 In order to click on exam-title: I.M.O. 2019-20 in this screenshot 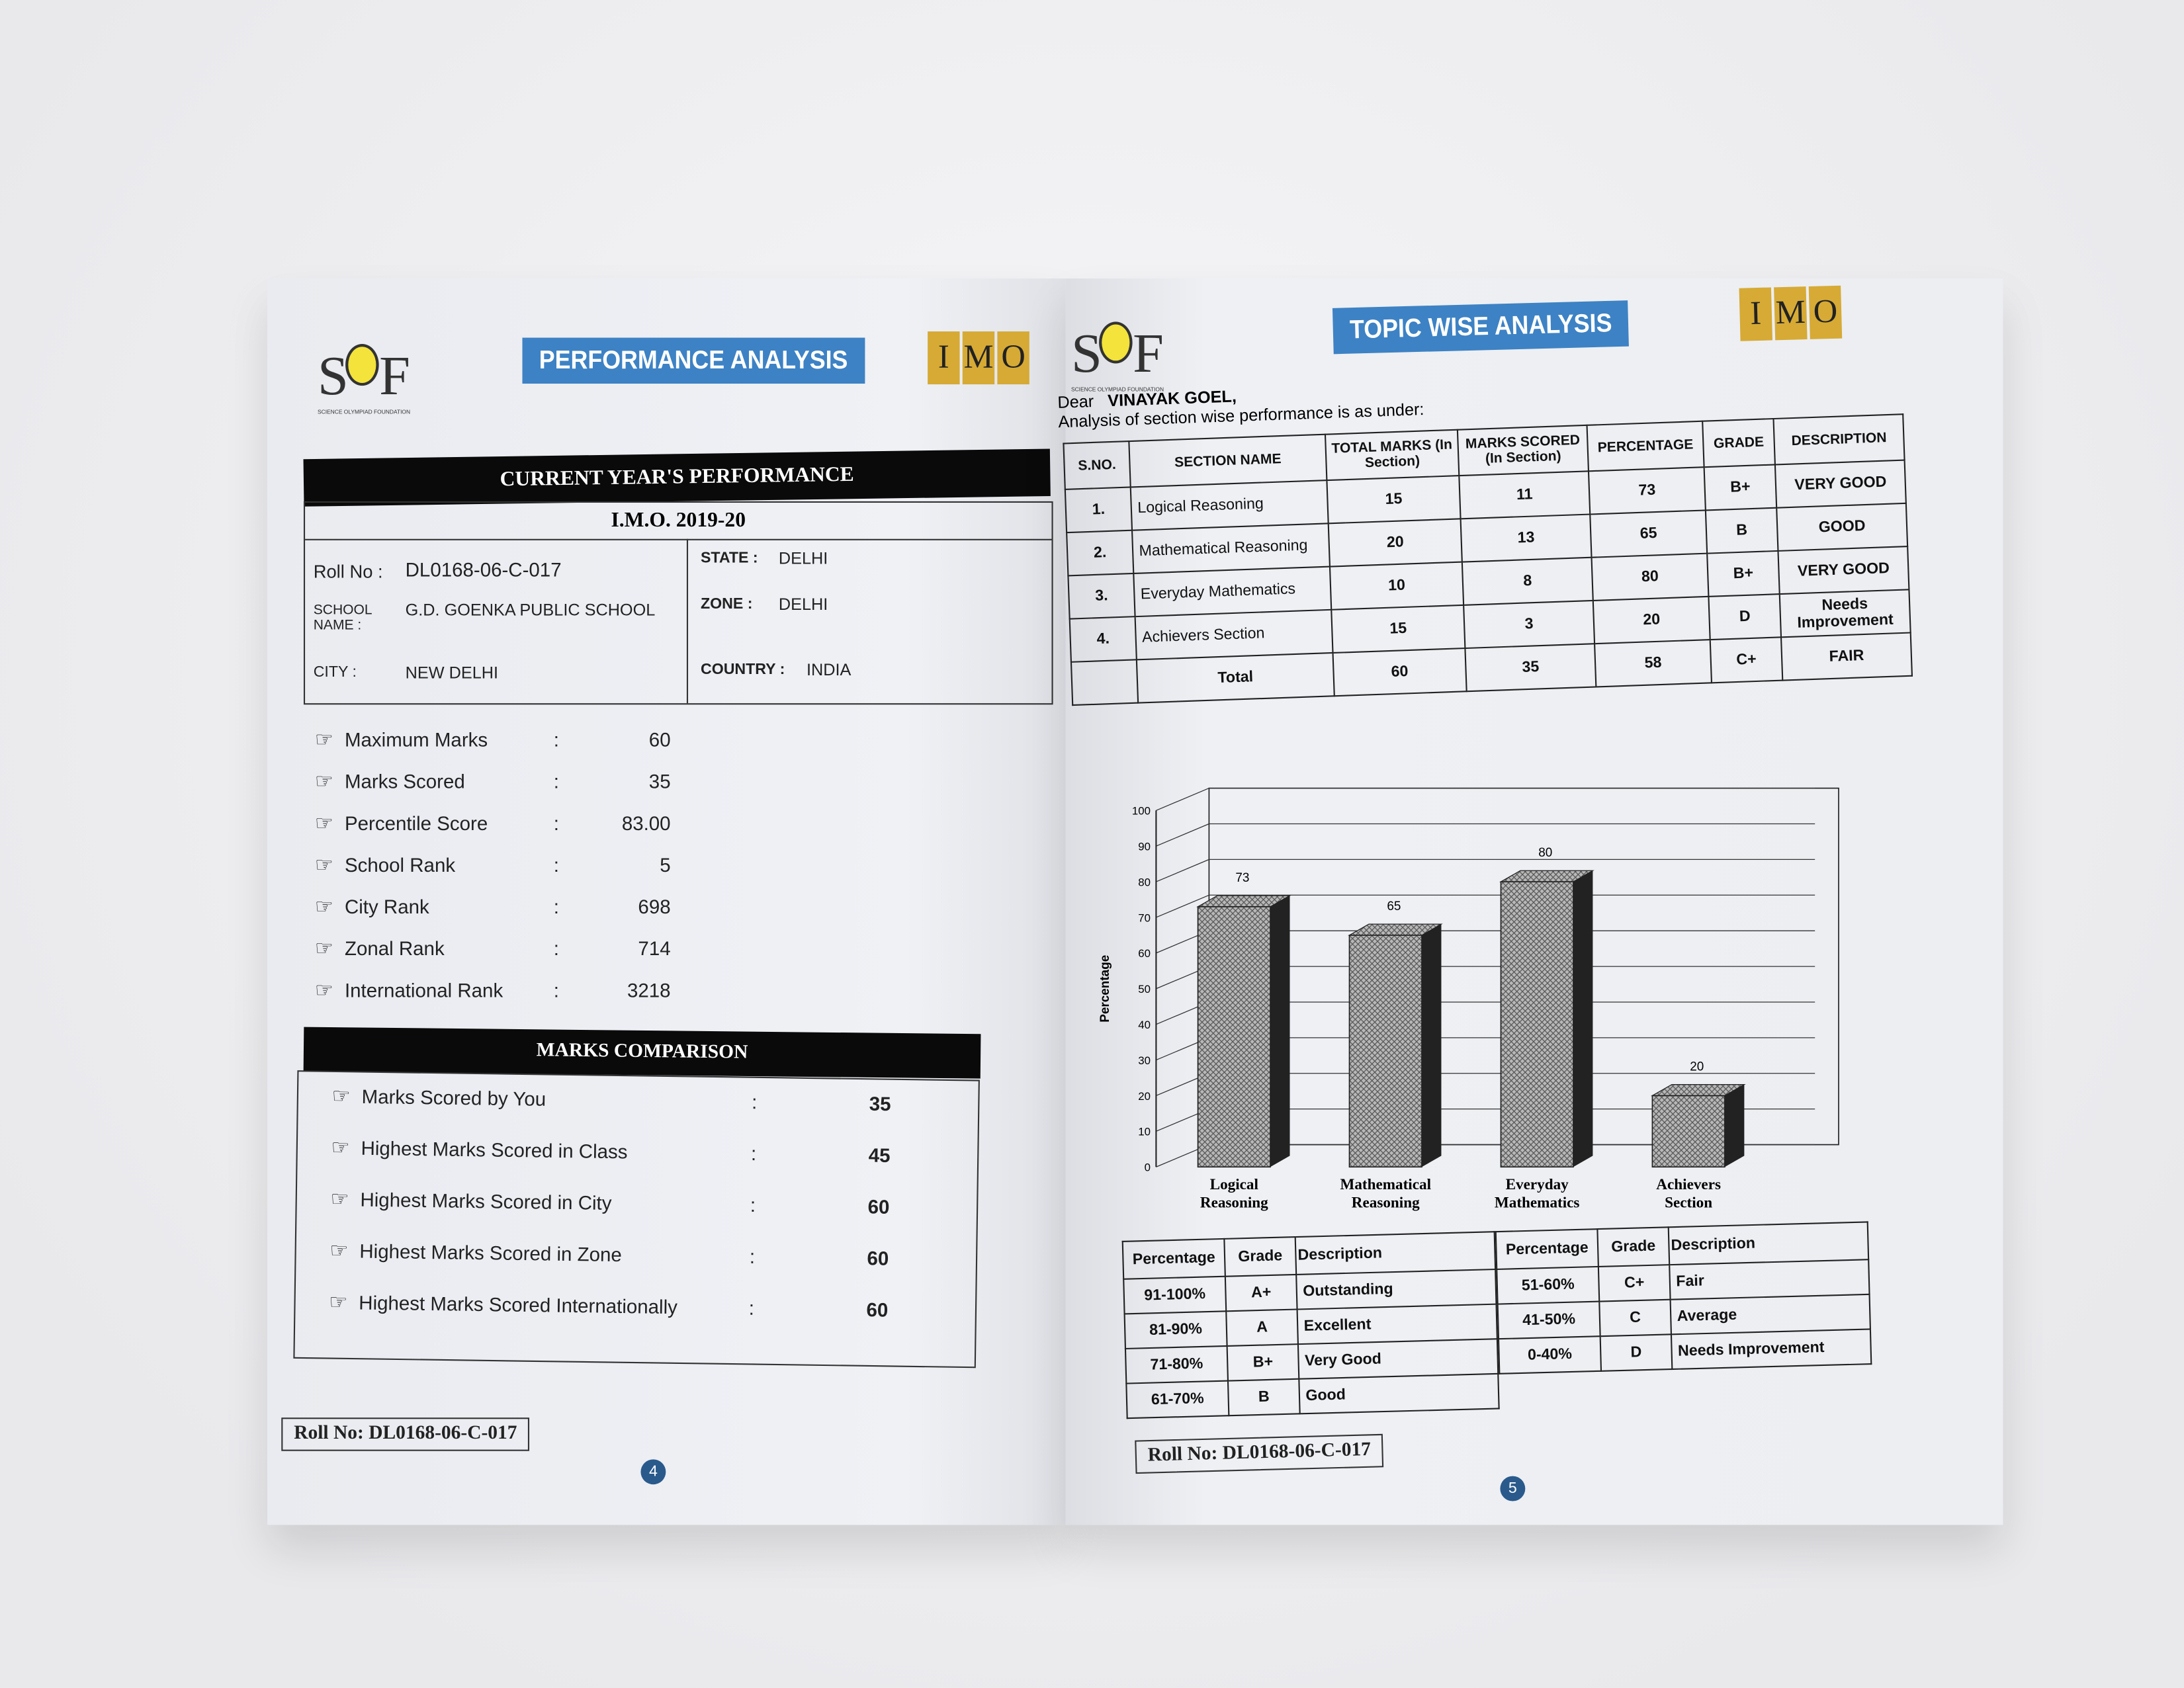, I will do `click(678, 521)`.